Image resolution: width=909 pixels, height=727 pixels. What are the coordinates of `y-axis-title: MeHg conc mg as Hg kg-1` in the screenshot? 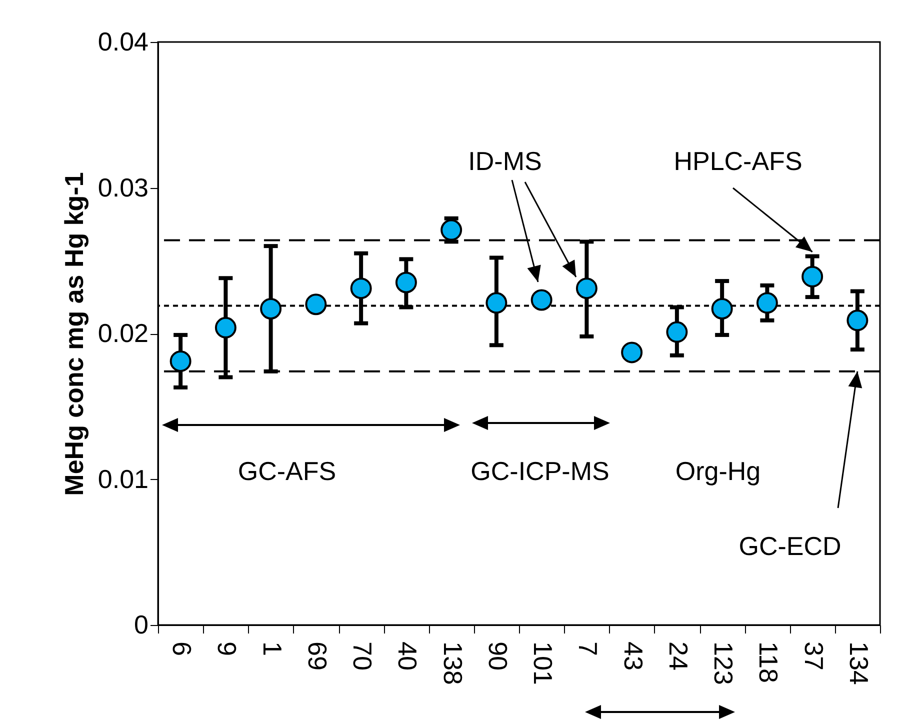 It's located at (73, 334).